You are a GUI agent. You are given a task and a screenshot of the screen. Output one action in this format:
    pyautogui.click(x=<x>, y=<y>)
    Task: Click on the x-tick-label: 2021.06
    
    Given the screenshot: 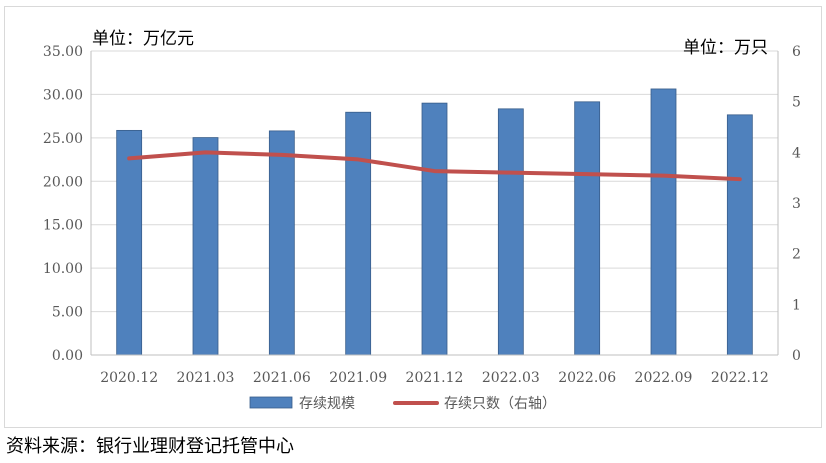 What is the action you would take?
    pyautogui.click(x=282, y=378)
    